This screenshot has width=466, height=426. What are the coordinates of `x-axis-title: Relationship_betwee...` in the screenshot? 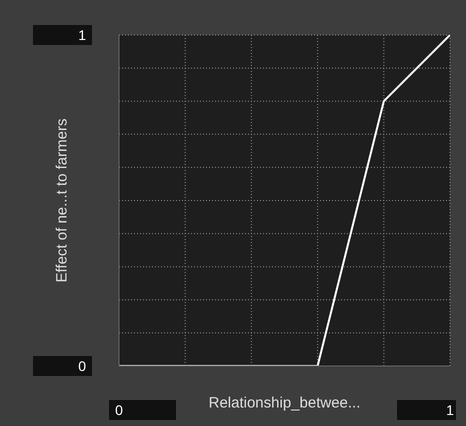 It's located at (284, 403).